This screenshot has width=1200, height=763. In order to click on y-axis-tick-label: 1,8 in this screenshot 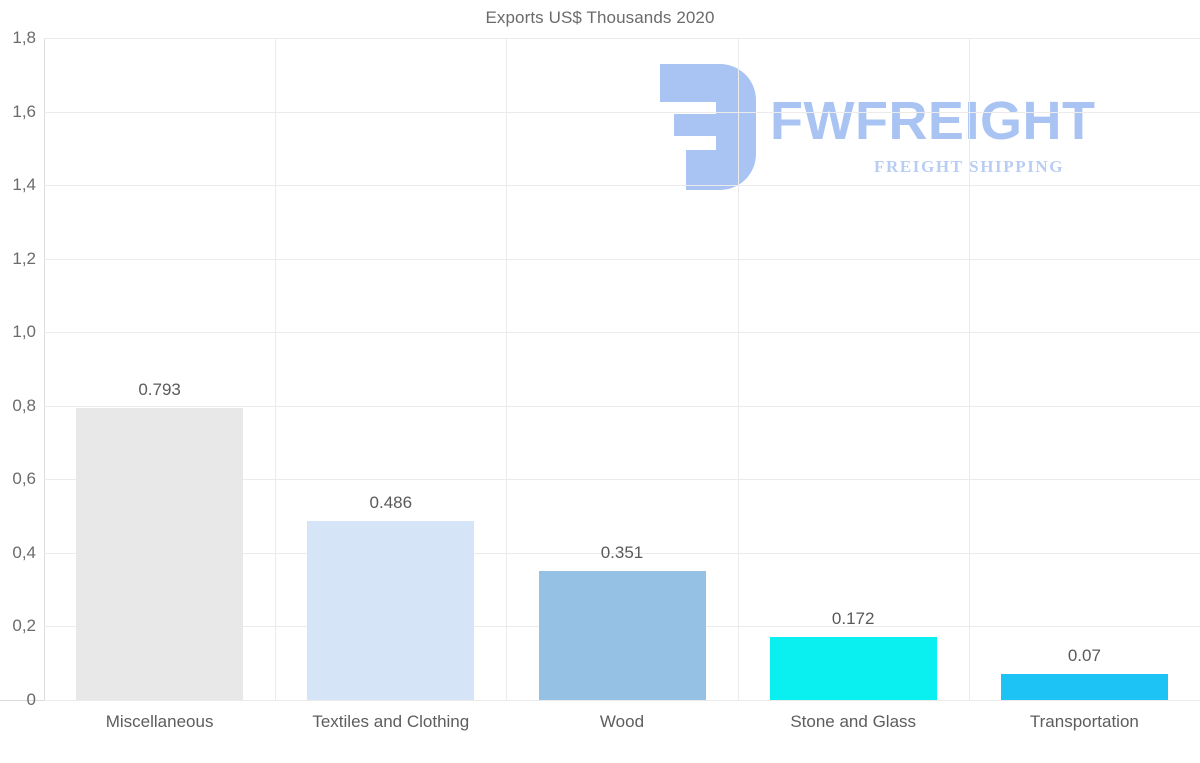, I will do `click(24, 37)`.